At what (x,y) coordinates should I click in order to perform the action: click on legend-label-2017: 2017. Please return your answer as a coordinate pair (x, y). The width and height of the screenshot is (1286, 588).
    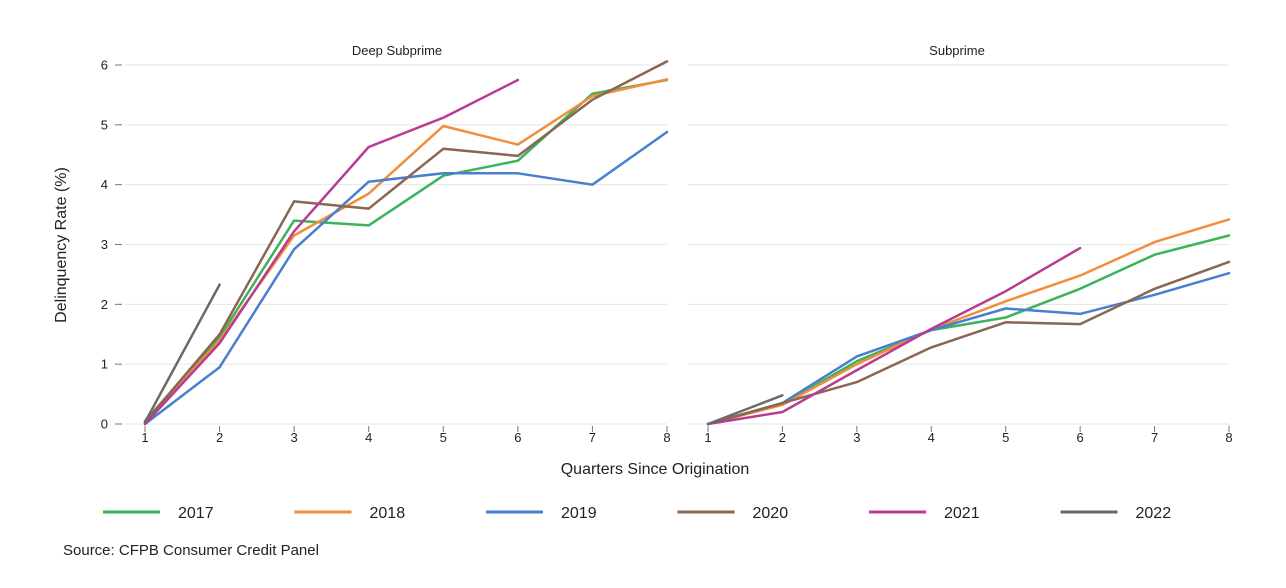
    Looking at the image, I should click on (196, 513).